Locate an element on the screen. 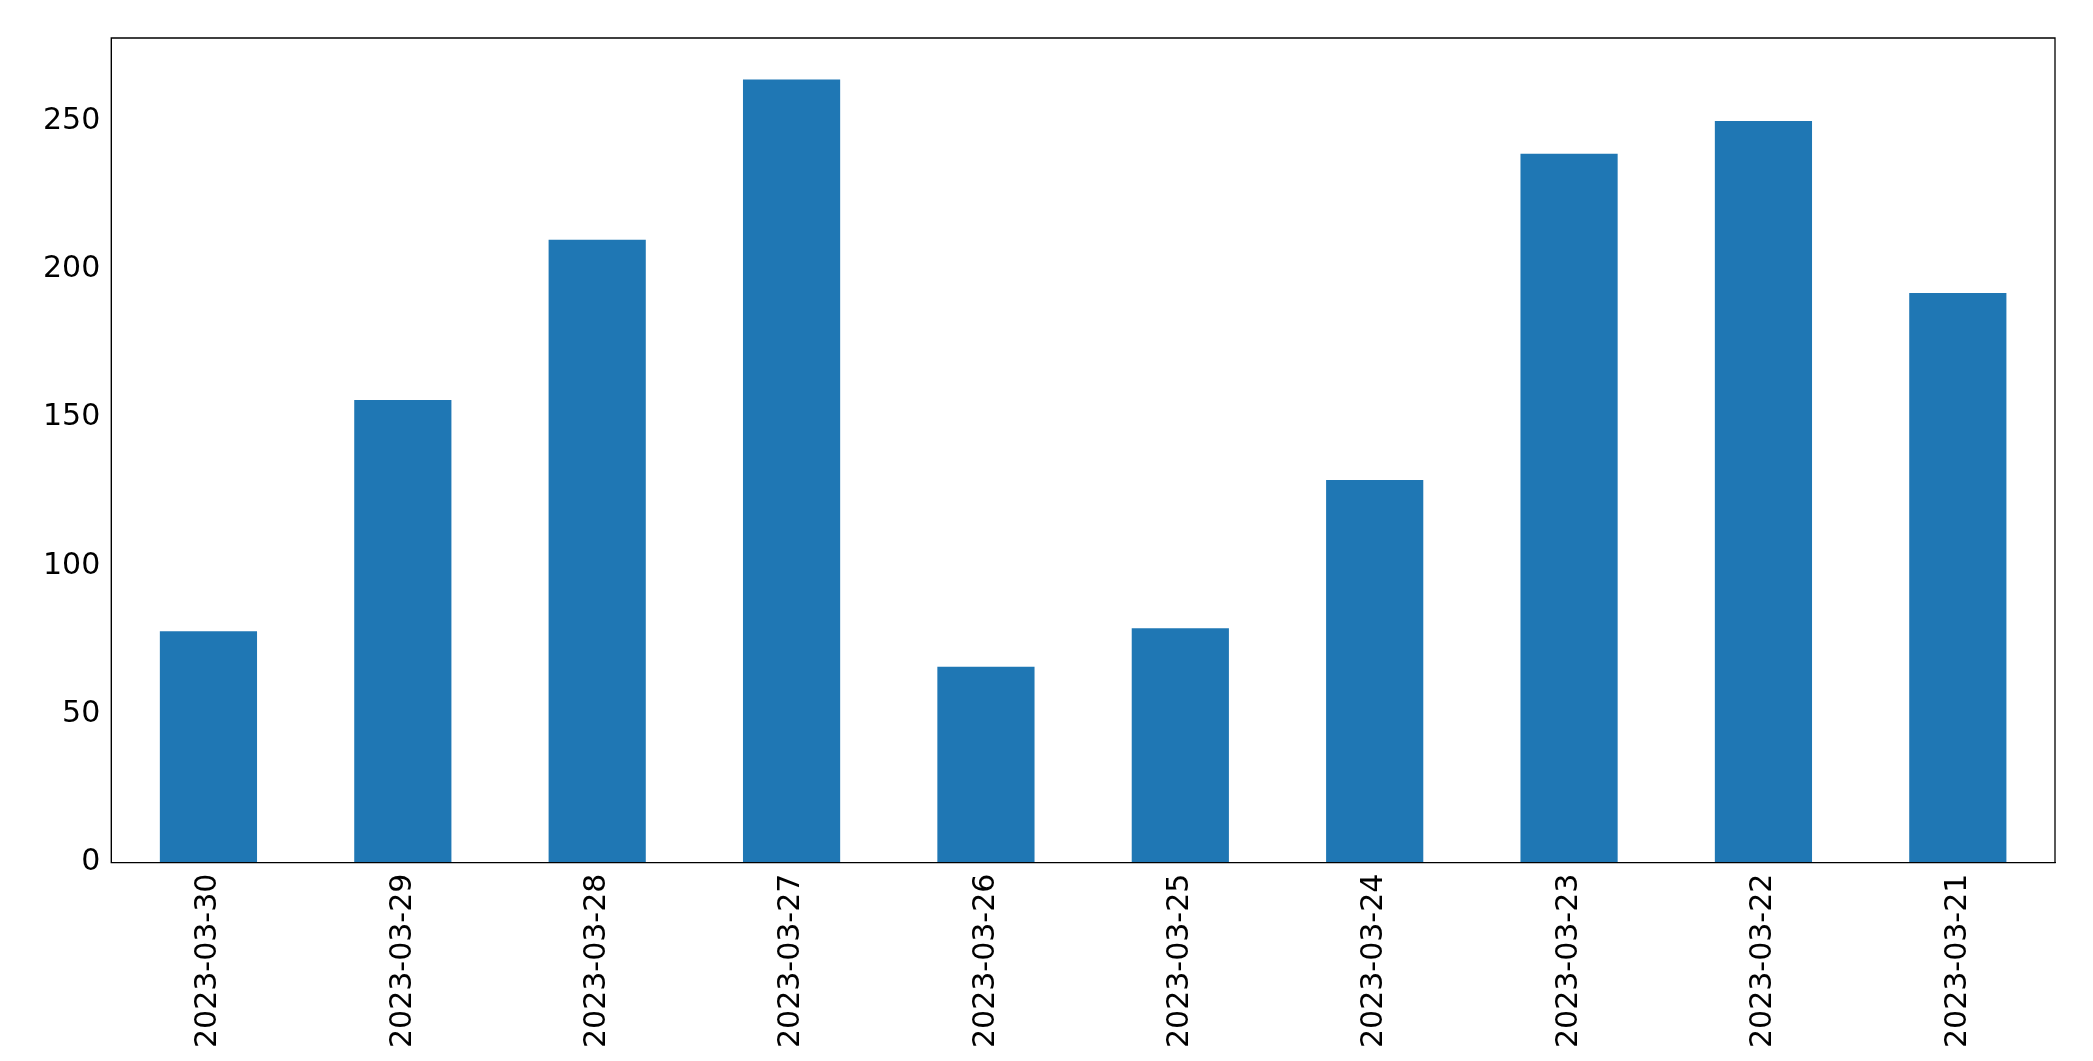 The image size is (2093, 1061). x-tick-label: 2023-03-24 is located at coordinates (1372, 961).